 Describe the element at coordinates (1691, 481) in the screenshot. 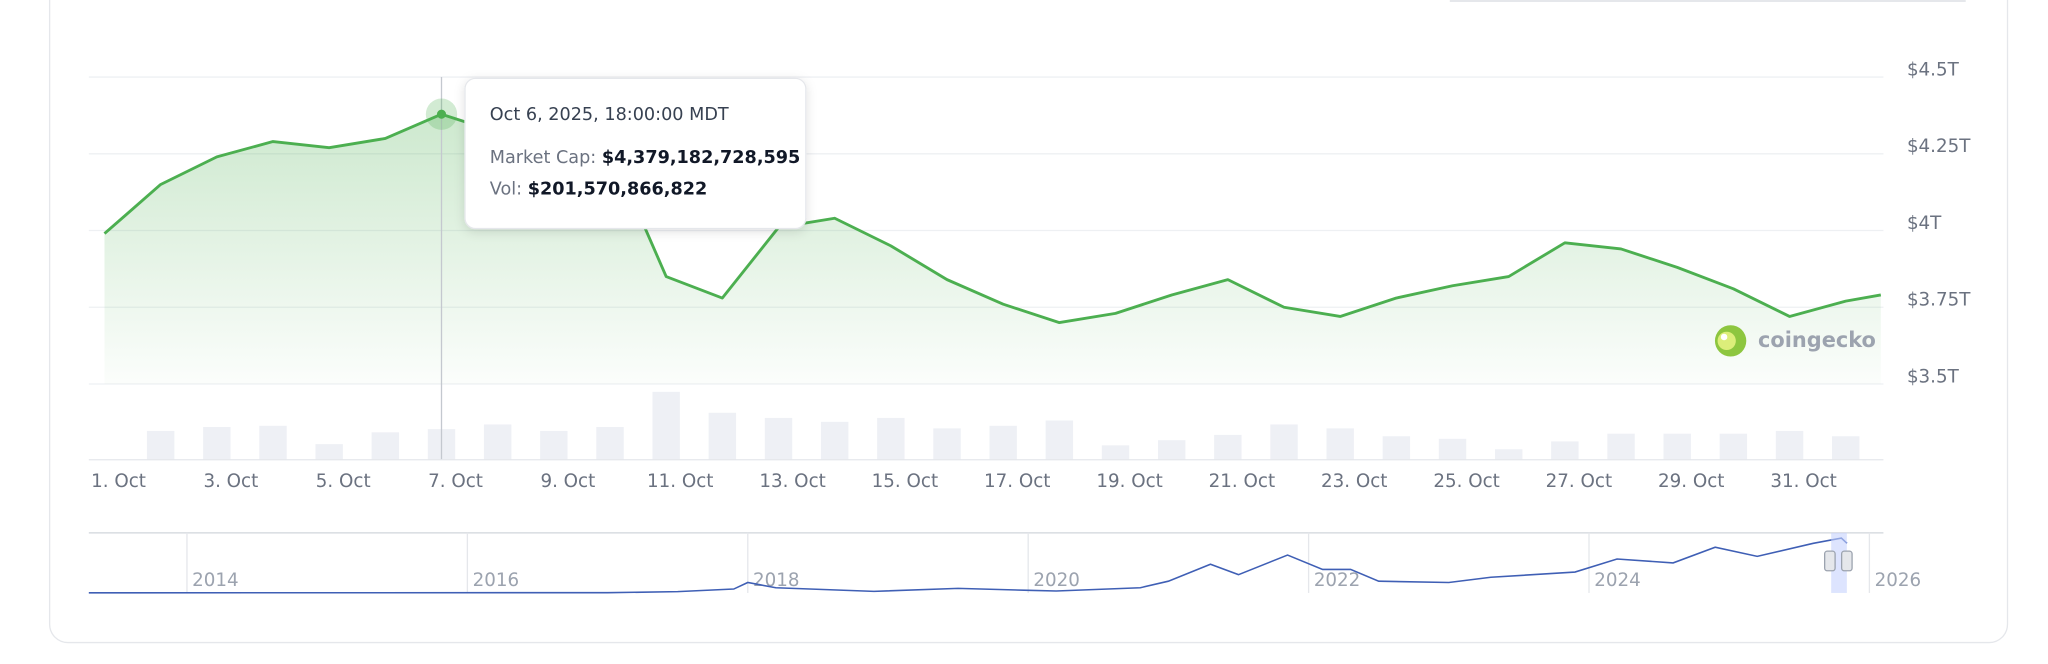

I see `x-tick-label: 29. Oct` at that location.